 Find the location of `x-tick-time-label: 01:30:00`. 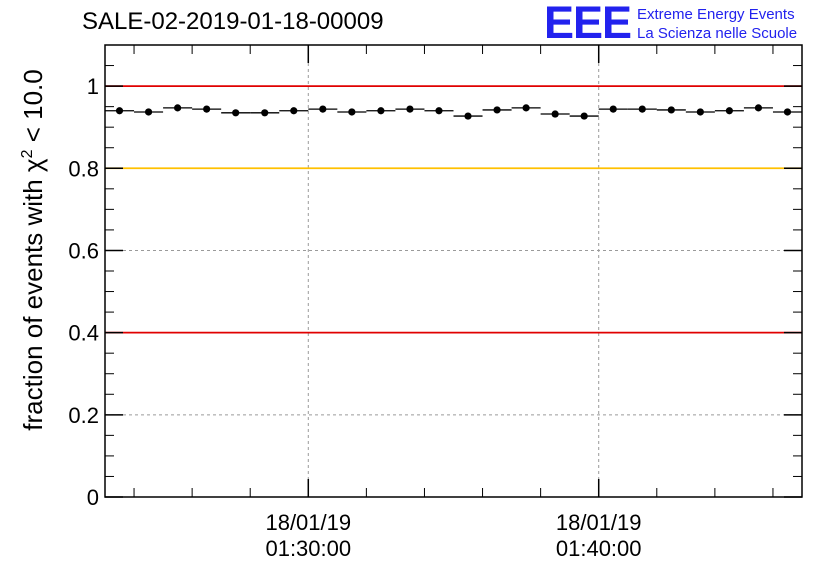

x-tick-time-label: 01:30:00 is located at coordinates (308, 548).